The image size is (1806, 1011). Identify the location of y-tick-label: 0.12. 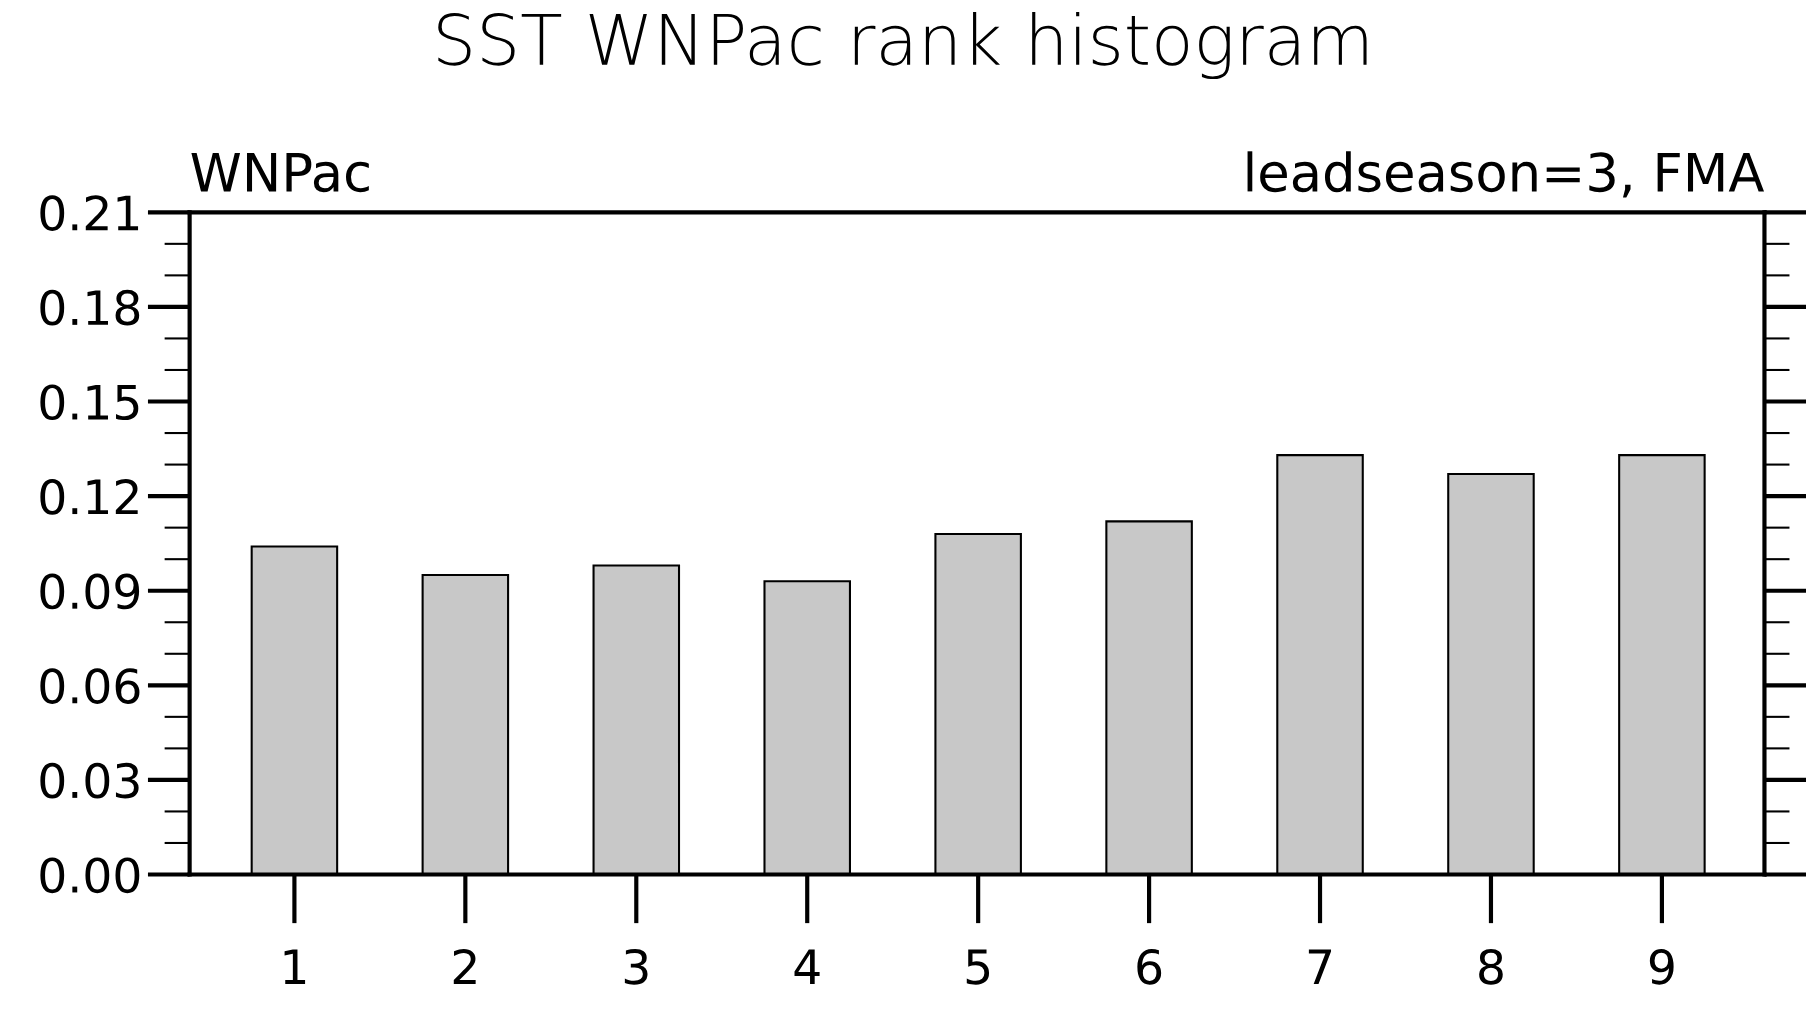
(89, 497).